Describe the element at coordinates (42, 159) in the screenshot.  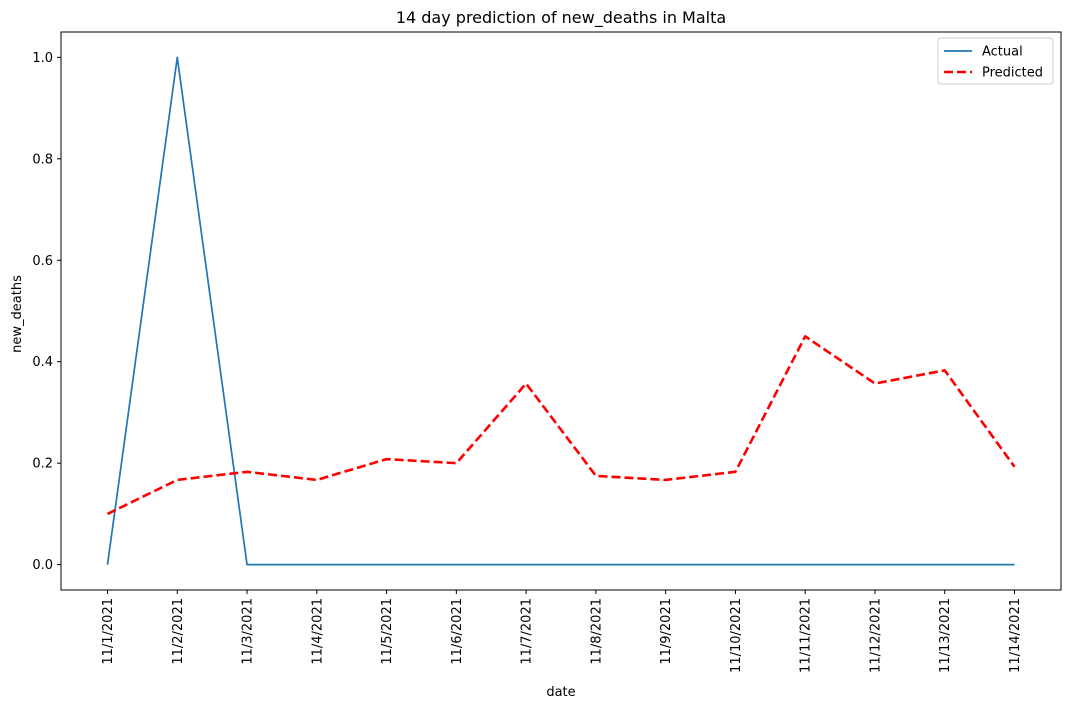
I see `y-tick-label: 0.8` at that location.